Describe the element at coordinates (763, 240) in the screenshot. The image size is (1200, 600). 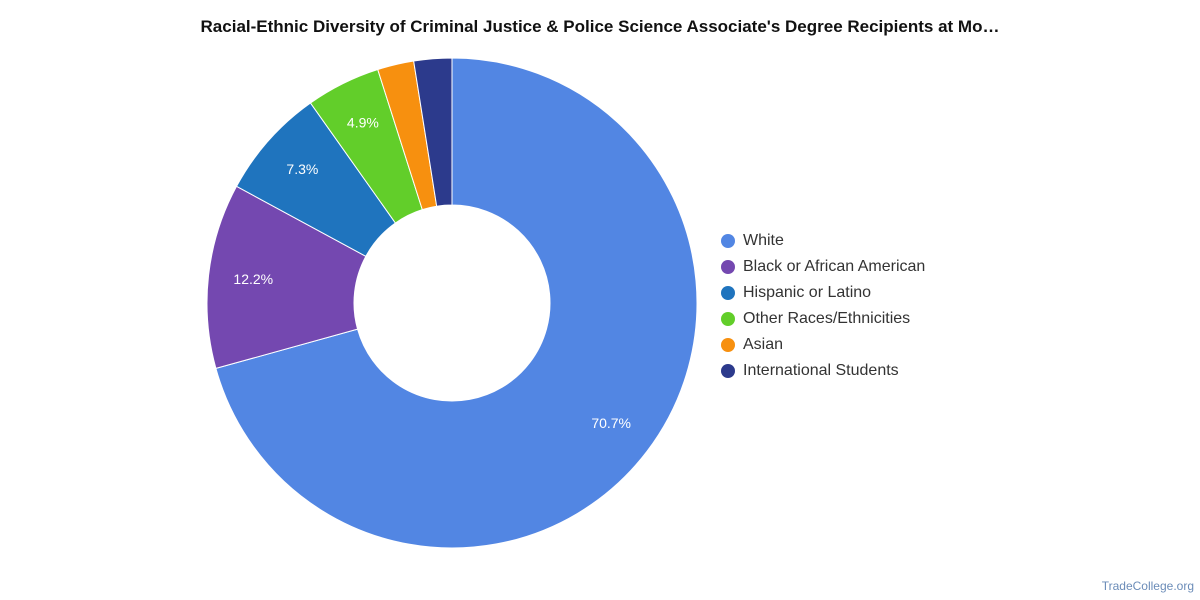
I see `legend-label: White` at that location.